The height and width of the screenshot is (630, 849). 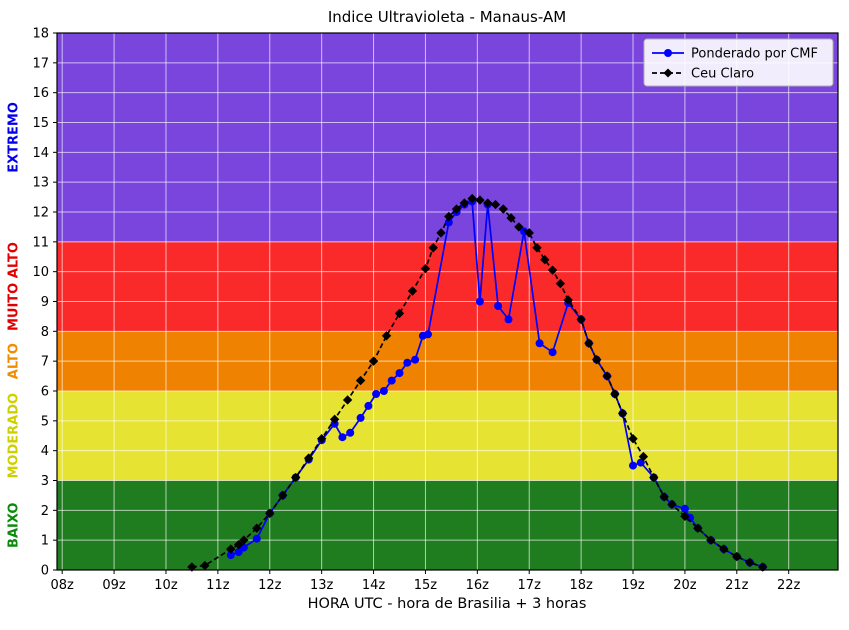 What do you see at coordinates (14, 286) in the screenshot?
I see `band-label-muito-alto: MUITO ALTO` at bounding box center [14, 286].